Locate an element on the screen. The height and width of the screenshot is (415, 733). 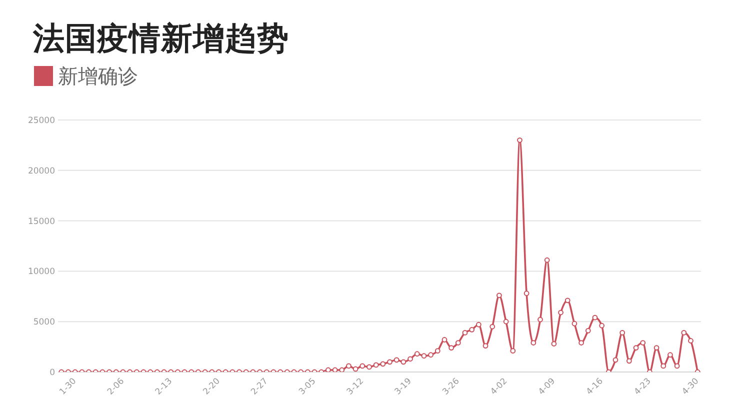
y-tick-label: 20000 is located at coordinates (41, 171).